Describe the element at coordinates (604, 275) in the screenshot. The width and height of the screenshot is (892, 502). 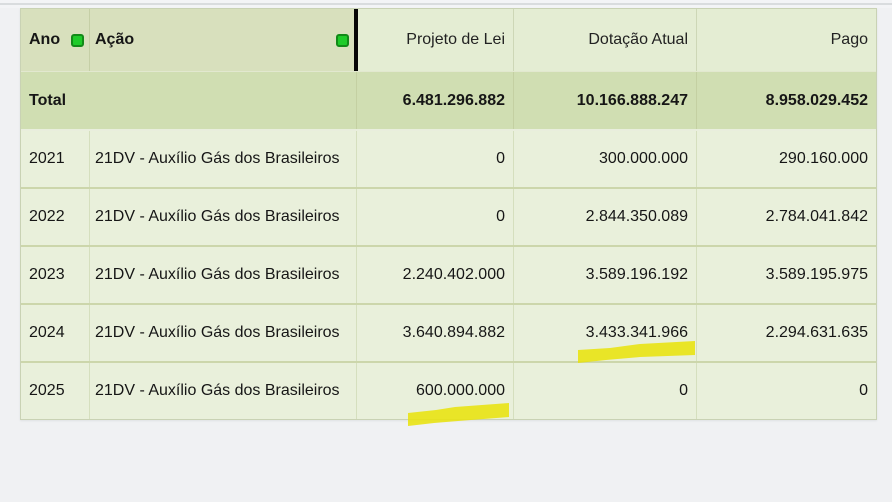
I see `cell-dotacao-atual: 3.589.196.192` at that location.